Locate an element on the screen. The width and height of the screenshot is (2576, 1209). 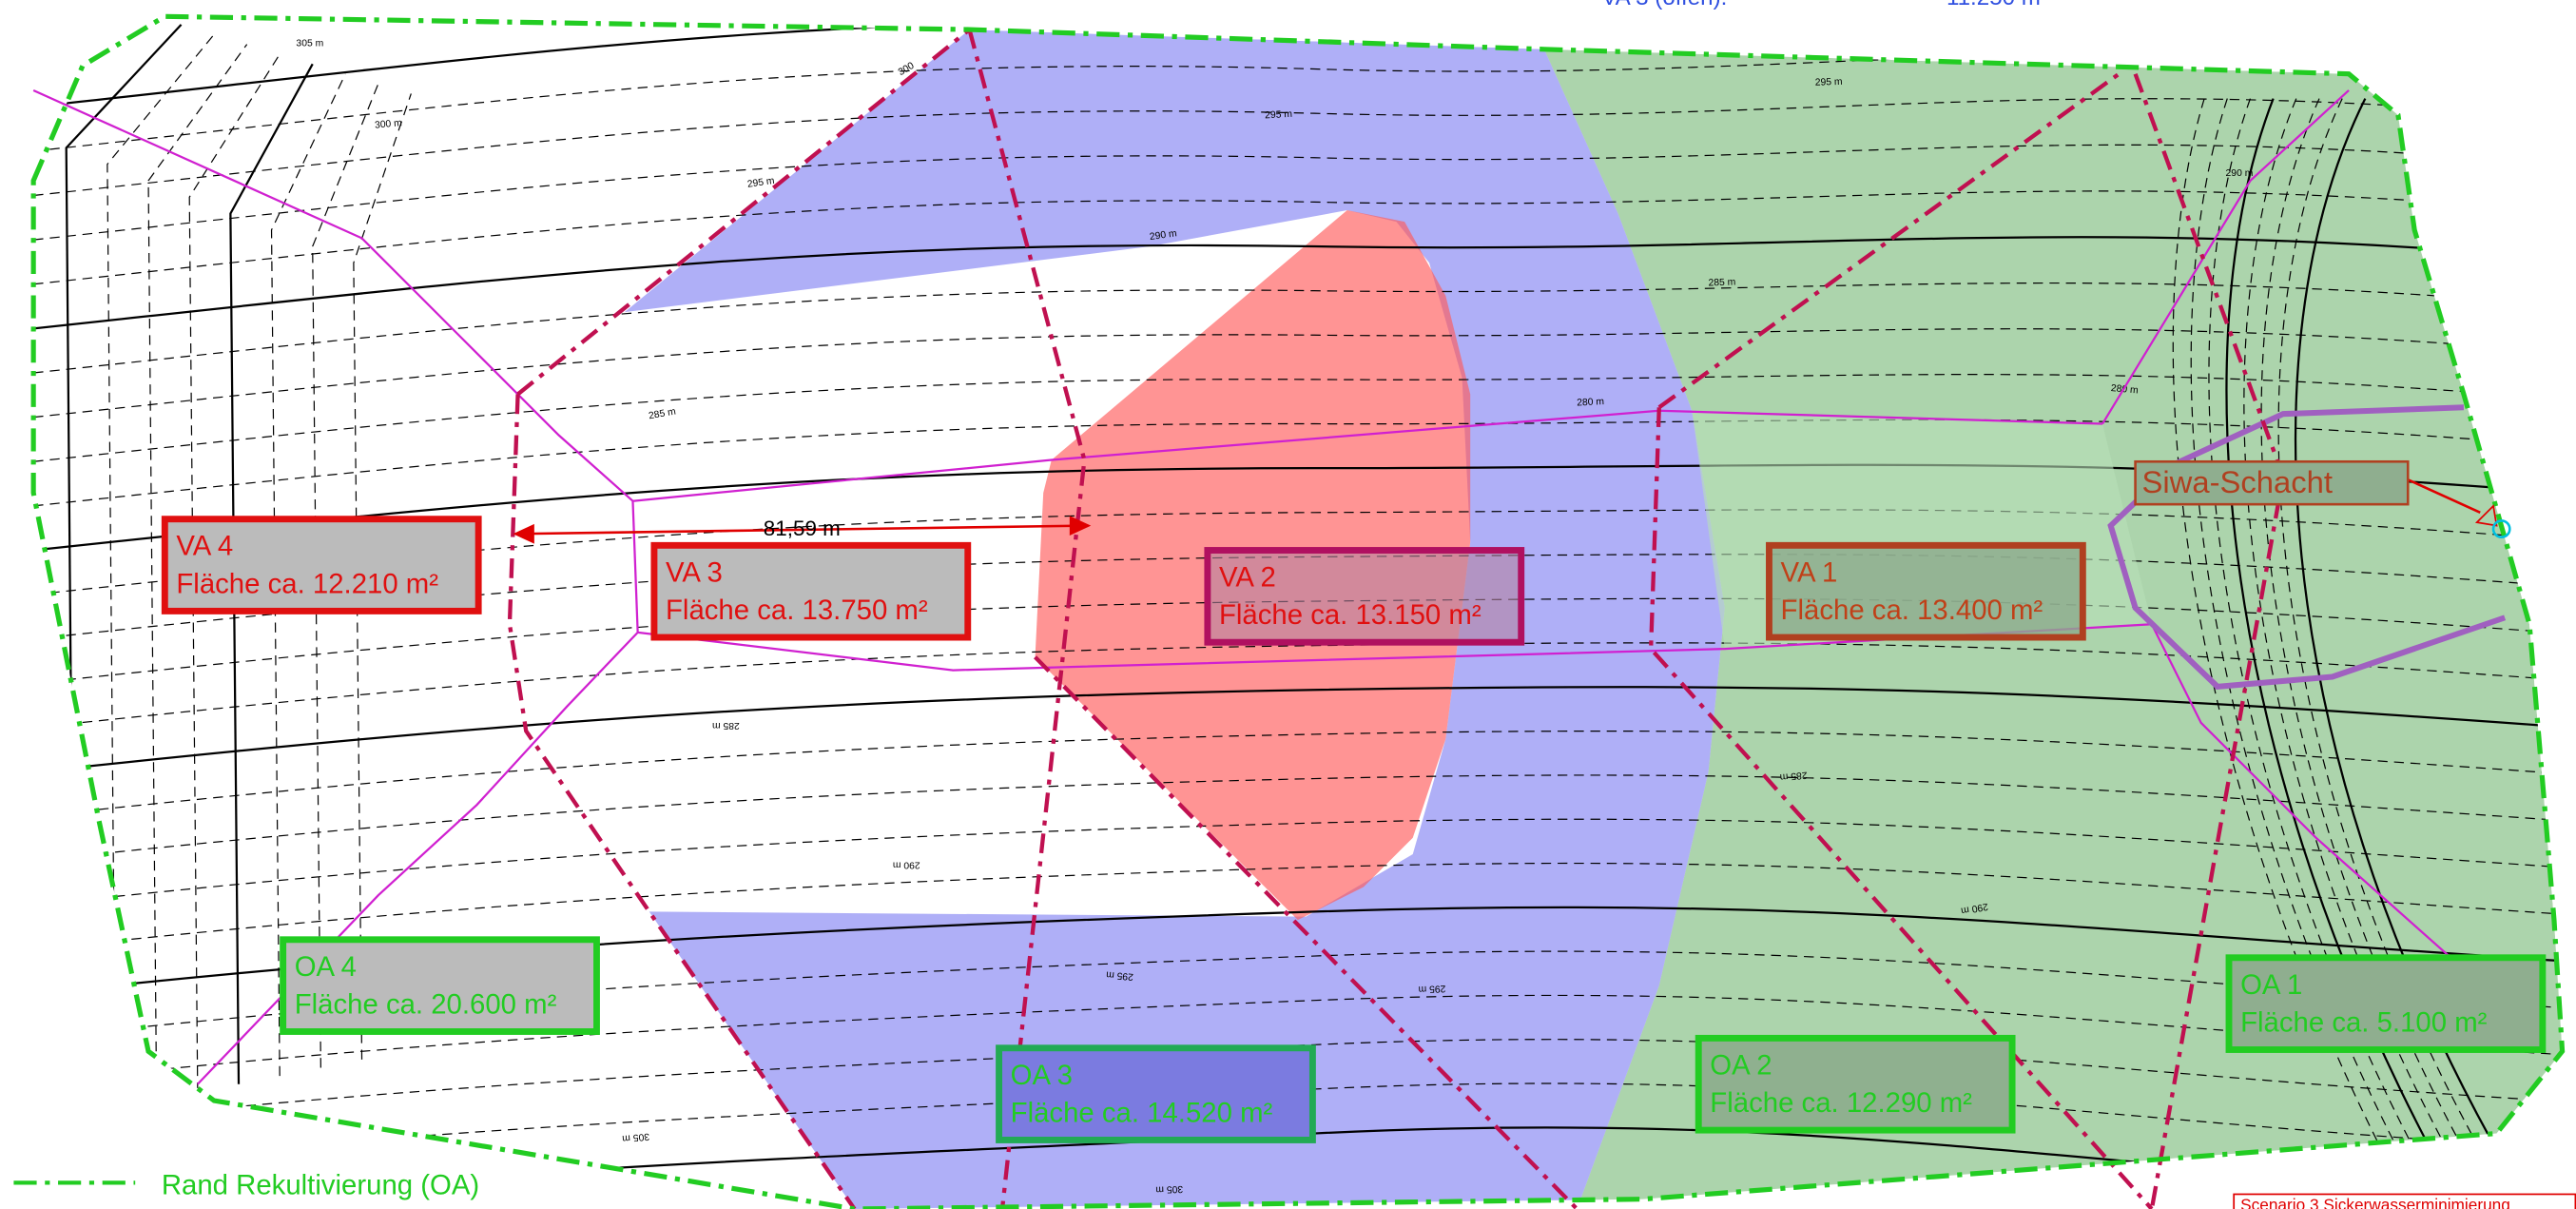
area-name: VA 2 is located at coordinates (1247, 578).